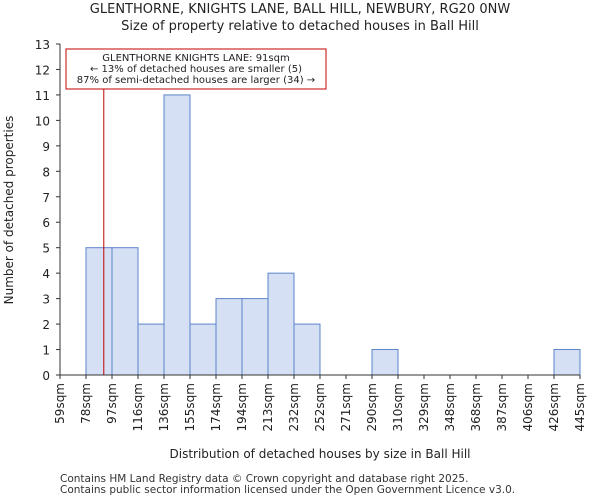 The height and width of the screenshot is (500, 600). What do you see at coordinates (195, 58) in the screenshot?
I see `annotation-line-1: GLENTHORNE KNIGHTS LANE: 91sqm` at bounding box center [195, 58].